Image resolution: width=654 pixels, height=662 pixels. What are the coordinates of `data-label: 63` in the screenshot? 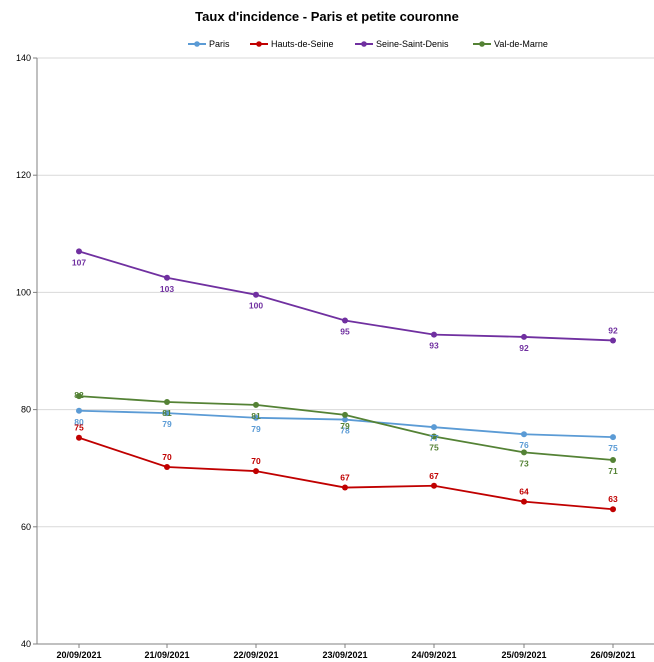 It's located at (613, 499).